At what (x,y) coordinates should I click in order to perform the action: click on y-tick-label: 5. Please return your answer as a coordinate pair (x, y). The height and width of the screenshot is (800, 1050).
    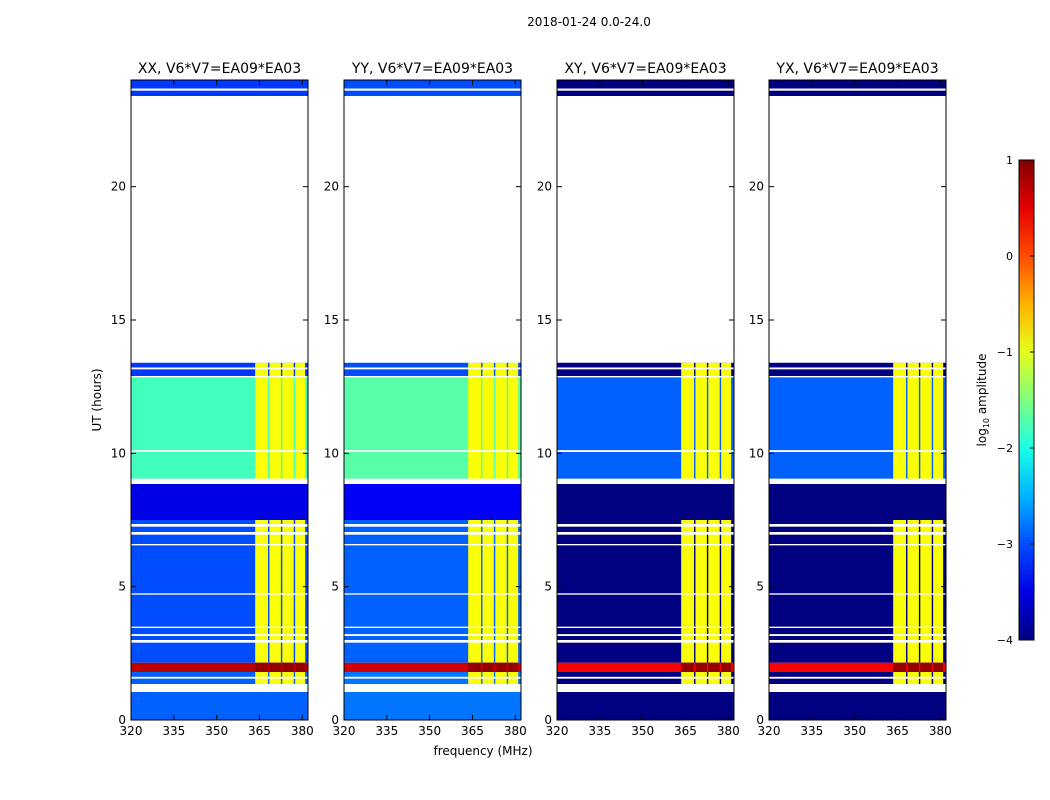
    Looking at the image, I should click on (335, 587).